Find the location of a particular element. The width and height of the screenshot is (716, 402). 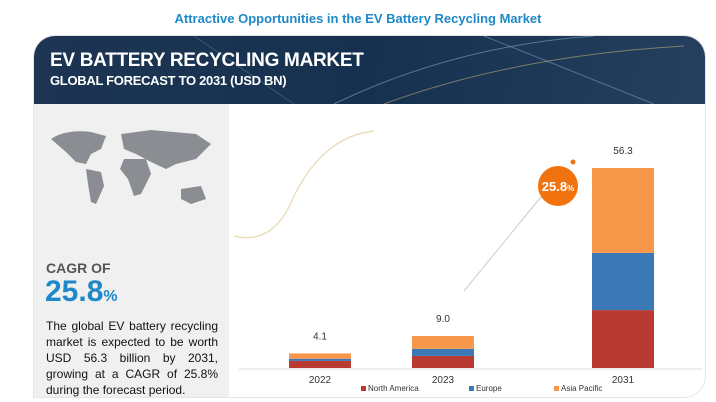

bubble-dot is located at coordinates (573, 162).